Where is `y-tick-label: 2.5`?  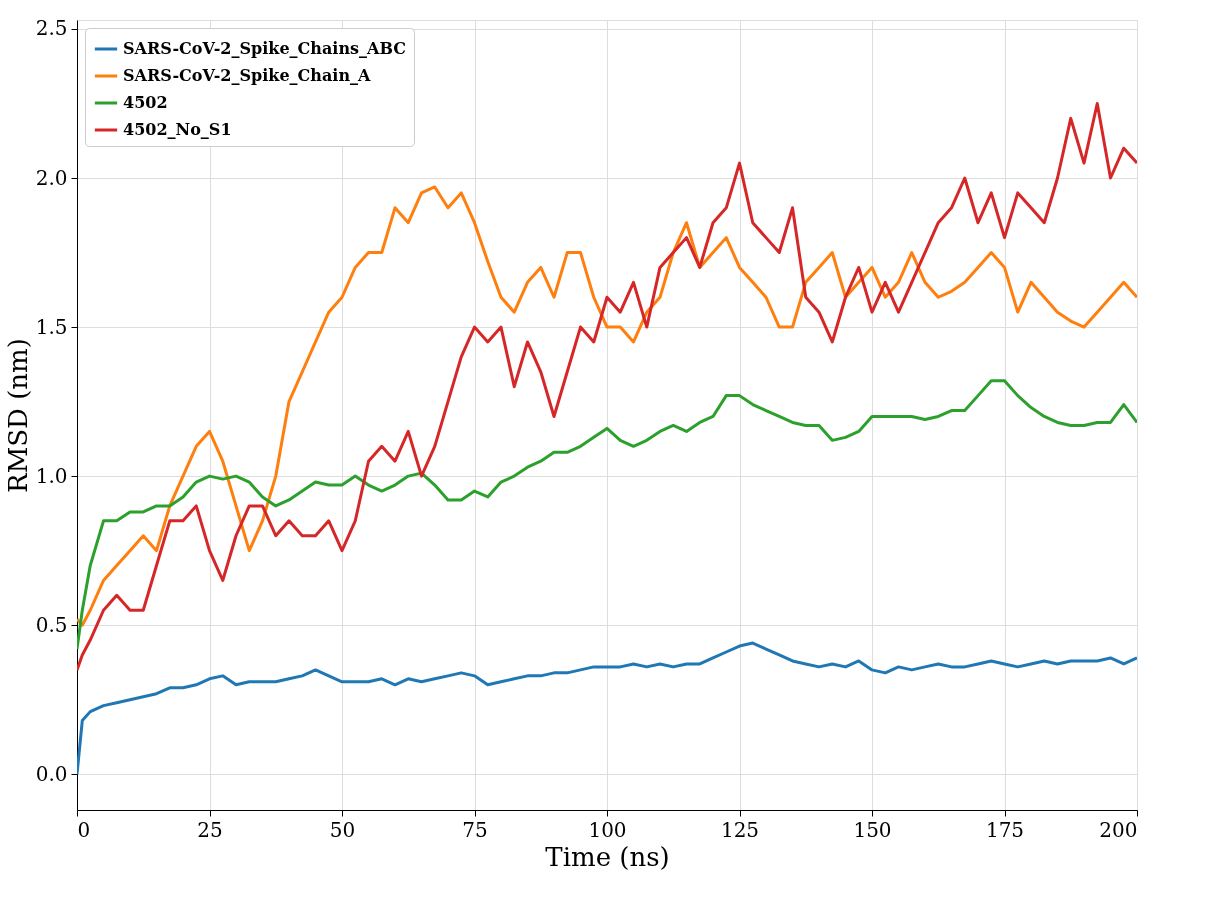
y-tick-label: 2.5 is located at coordinates (51, 28).